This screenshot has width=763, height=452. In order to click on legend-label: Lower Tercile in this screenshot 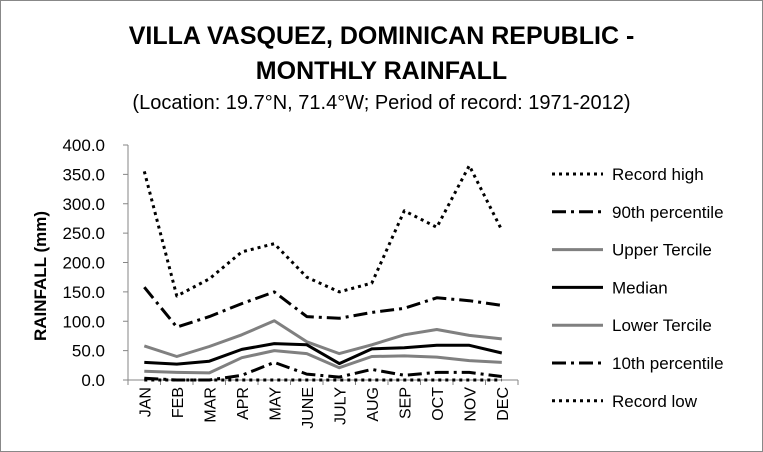, I will do `click(662, 325)`.